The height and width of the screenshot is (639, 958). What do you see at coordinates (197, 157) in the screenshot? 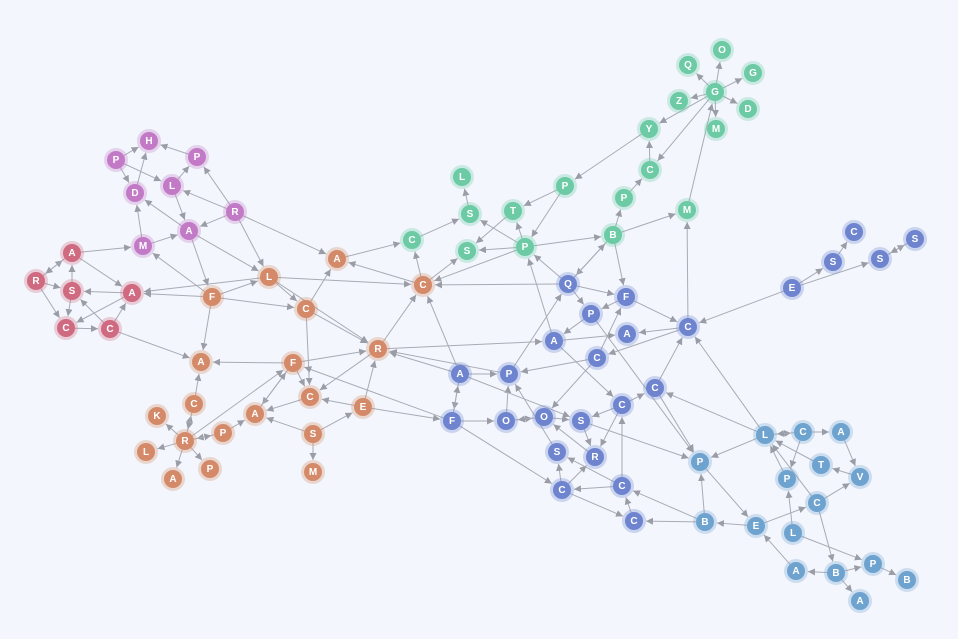
I see `node-p3: P` at bounding box center [197, 157].